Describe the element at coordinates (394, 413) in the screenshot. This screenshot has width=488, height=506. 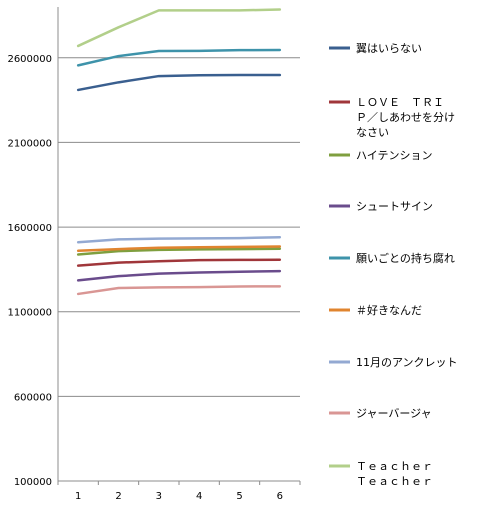
I see `legend-label: ジャーバージャ` at that location.